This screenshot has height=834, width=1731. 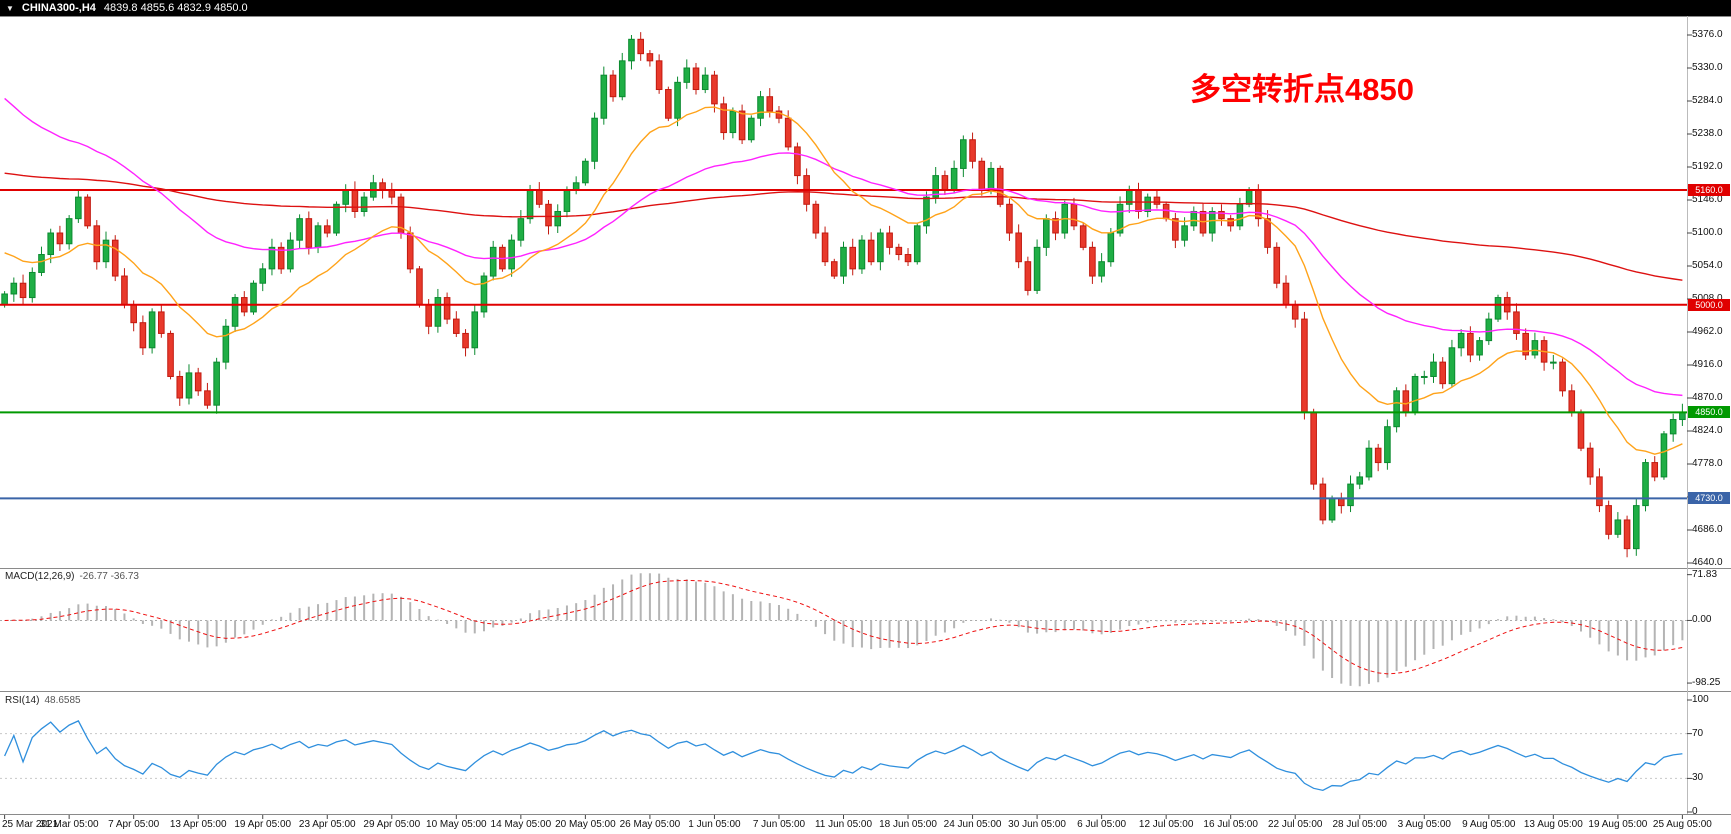 What do you see at coordinates (1700, 699) in the screenshot?
I see `rsi-tick-label: 100` at bounding box center [1700, 699].